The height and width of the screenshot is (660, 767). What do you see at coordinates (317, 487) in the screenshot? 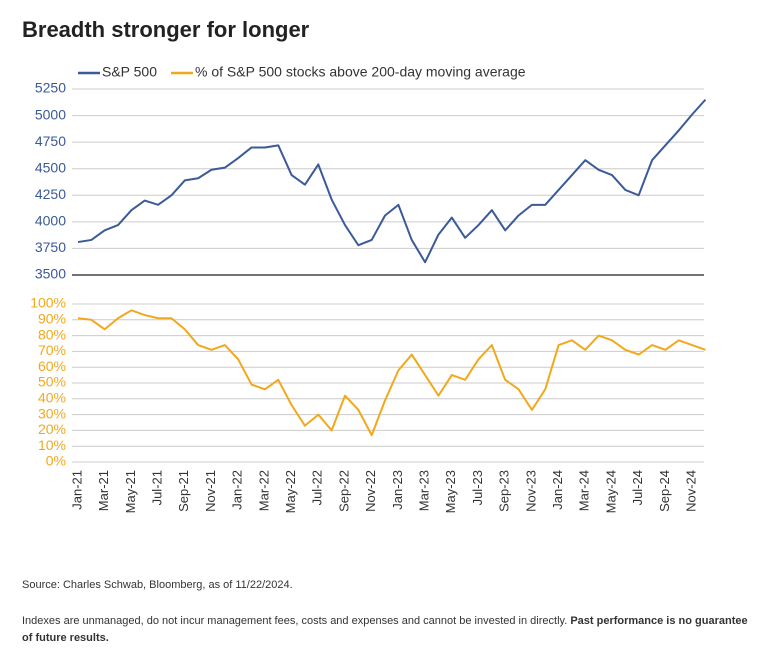
I see `x-tick-label: Jul-22` at bounding box center [317, 487].